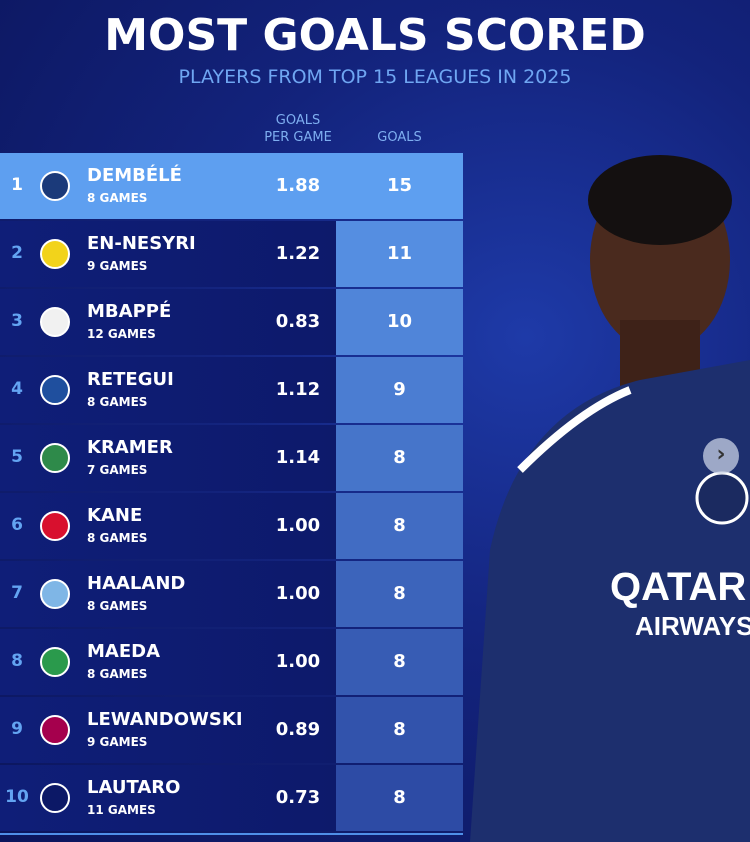  I want to click on svg-text: QATAR, so click(678, 587).